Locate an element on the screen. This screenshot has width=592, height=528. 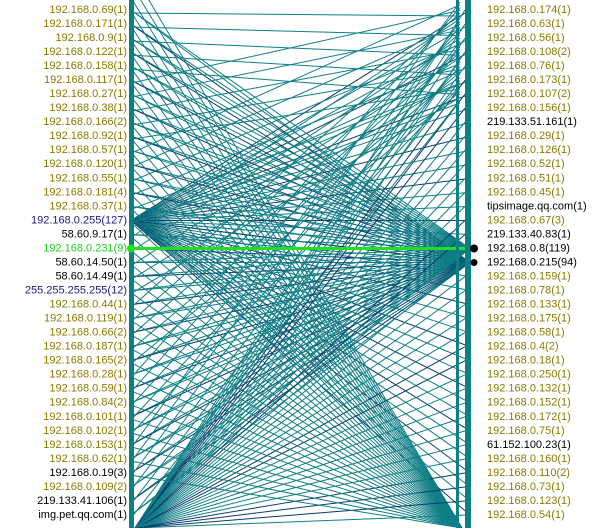
left-node-label: 192.168.0.66(2) is located at coordinates (88, 333).